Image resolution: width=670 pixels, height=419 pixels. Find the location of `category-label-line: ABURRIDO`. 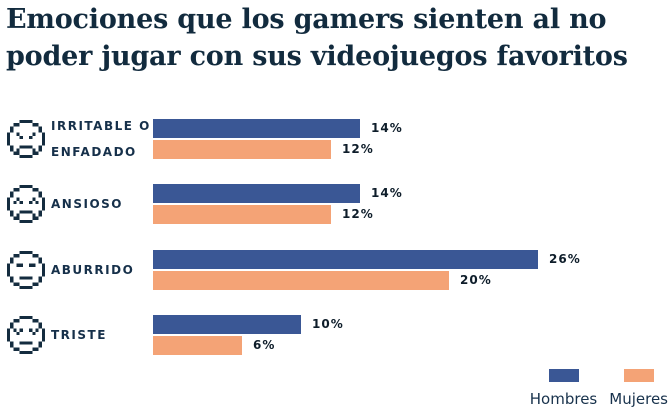

category-label-line: ABURRIDO is located at coordinates (93, 270).